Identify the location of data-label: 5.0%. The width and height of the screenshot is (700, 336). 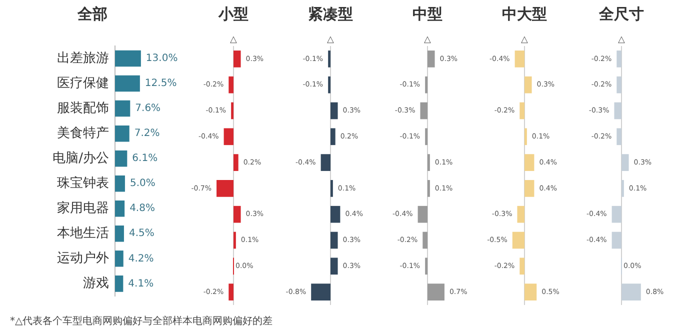
(143, 184).